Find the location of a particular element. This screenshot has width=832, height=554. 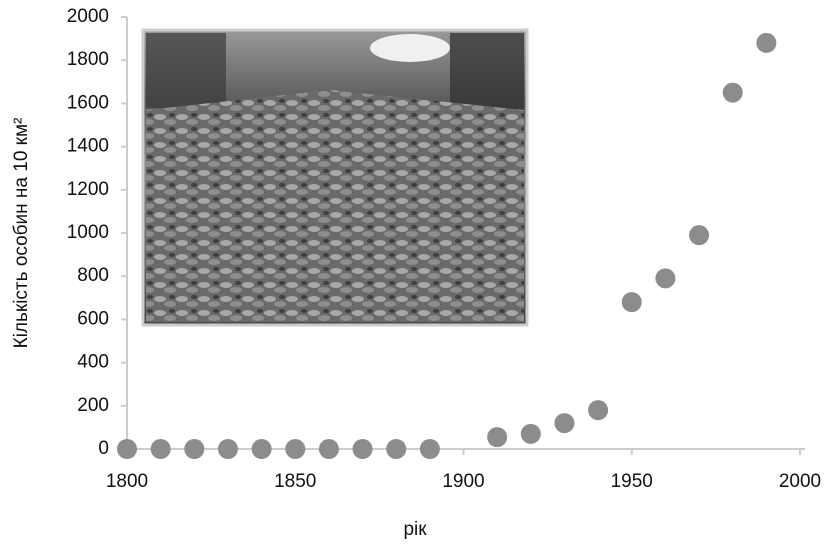

x-tick-label: 1800 is located at coordinates (127, 481).